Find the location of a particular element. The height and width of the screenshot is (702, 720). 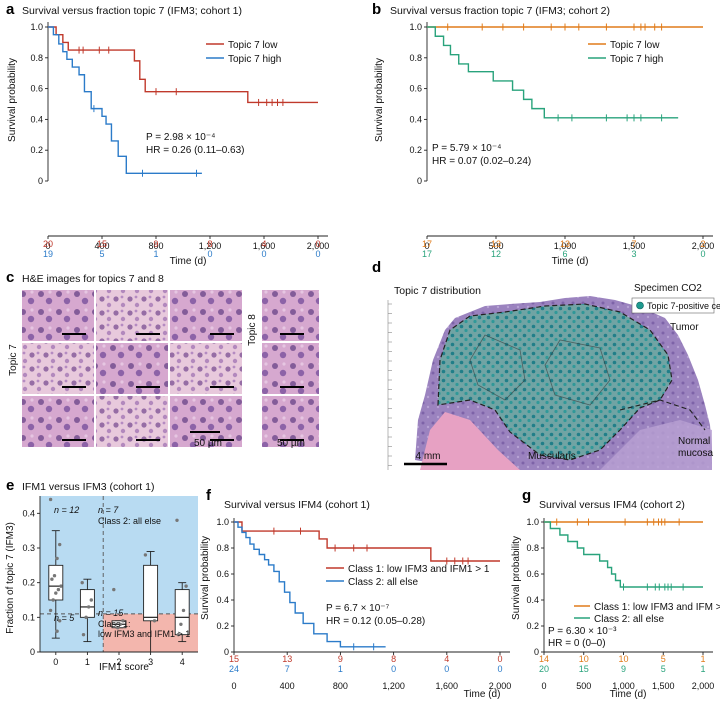

panel-d-scale-label: 4 mm is located at coordinates (428, 456).